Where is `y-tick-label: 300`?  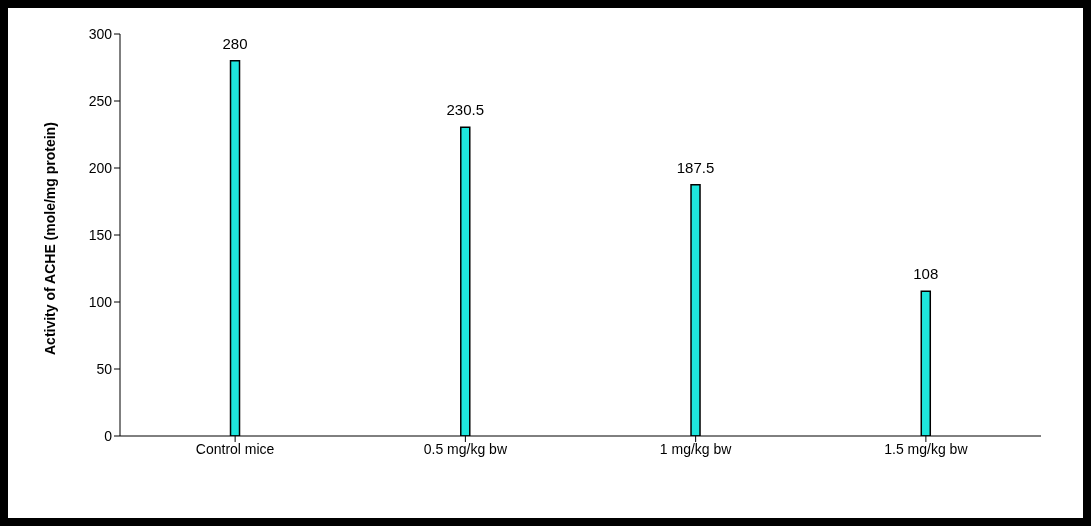
y-tick-label: 300 is located at coordinates (100, 33).